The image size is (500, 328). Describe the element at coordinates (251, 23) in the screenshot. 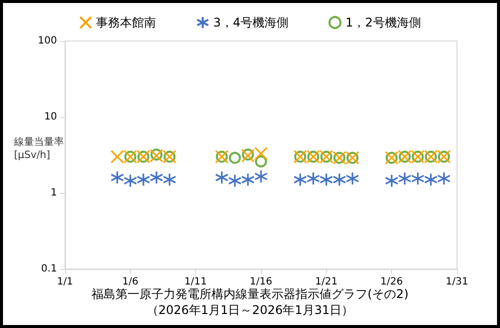

I see `legend-label: 3，4号機海側` at that location.